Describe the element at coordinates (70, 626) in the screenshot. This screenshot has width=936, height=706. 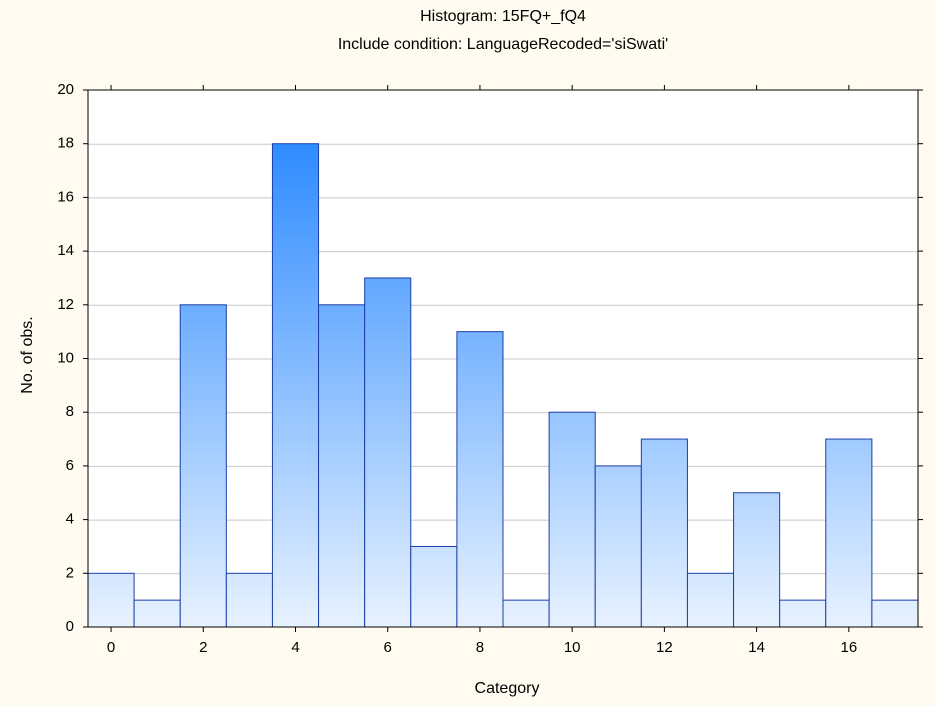
I see `y-tick-label: 0` at that location.